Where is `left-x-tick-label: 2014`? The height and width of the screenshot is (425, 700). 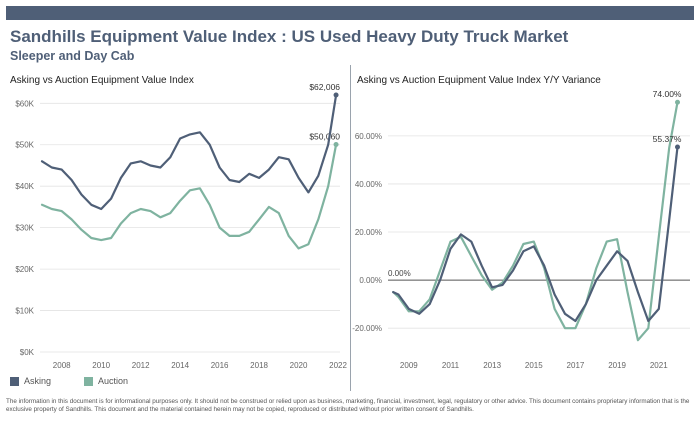
left-x-tick-label: 2014 is located at coordinates (180, 365).